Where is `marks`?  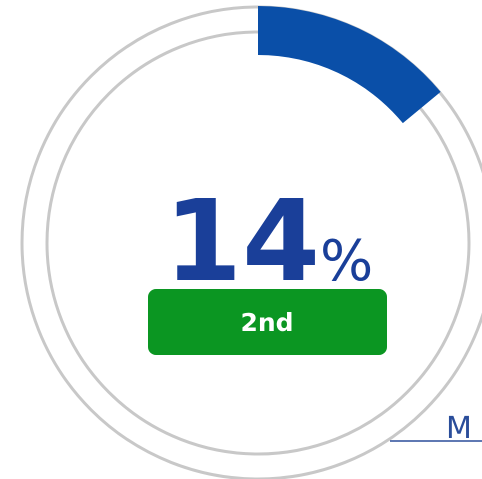 marks is located at coordinates (349, 65).